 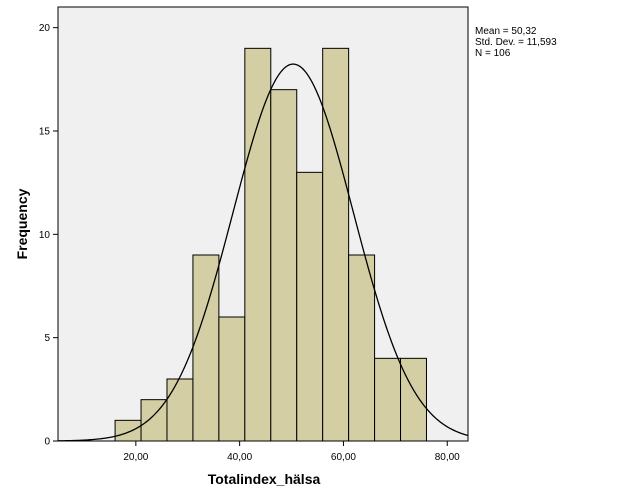 I want to click on y-tick-label: 20, so click(x=45, y=28).